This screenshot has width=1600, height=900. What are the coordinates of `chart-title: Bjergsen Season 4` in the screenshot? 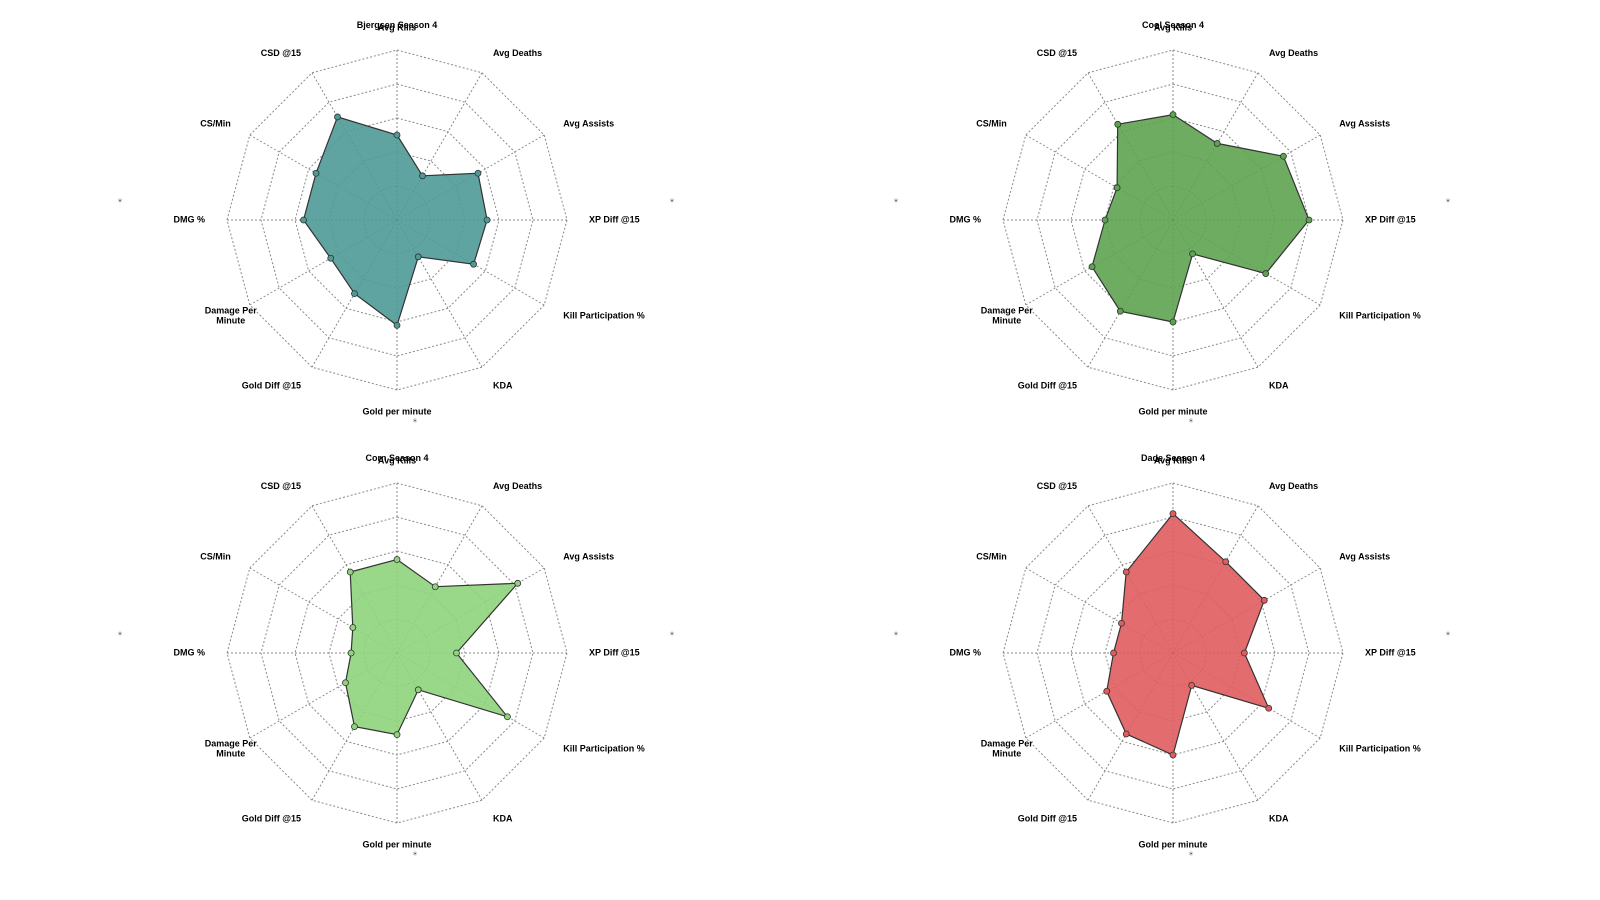 It's located at (397, 25).